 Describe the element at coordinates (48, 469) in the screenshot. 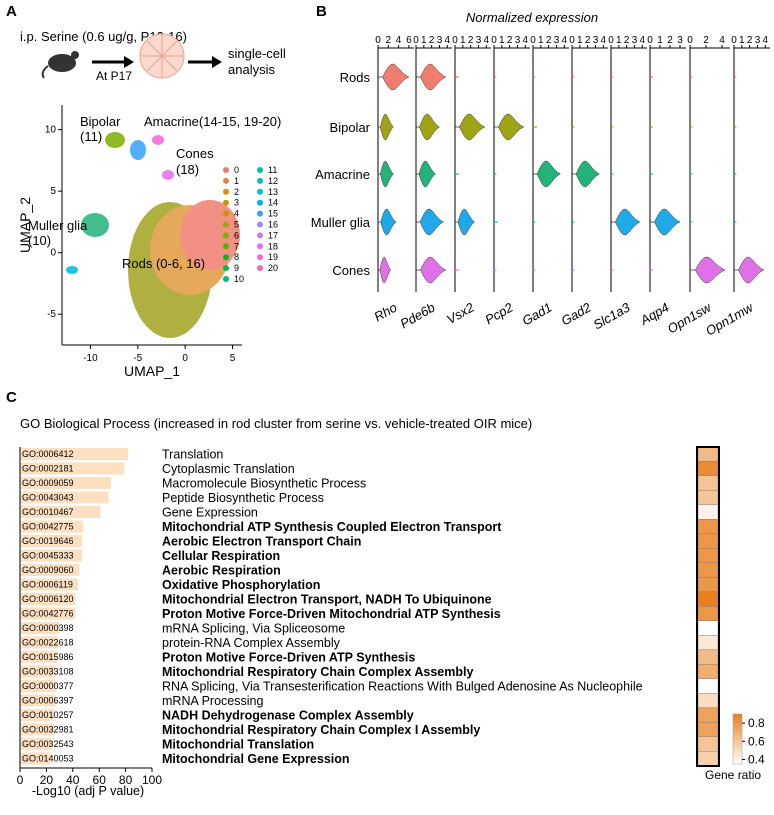

I see `go-id: GO:0002181` at that location.